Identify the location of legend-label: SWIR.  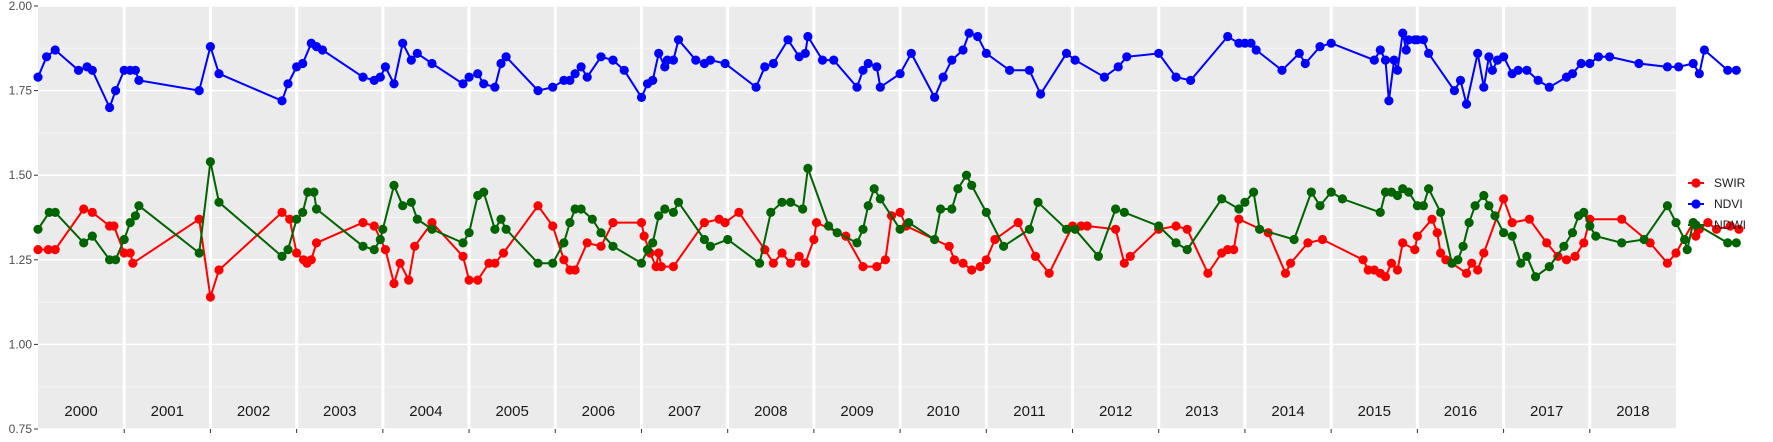
(1730, 183).